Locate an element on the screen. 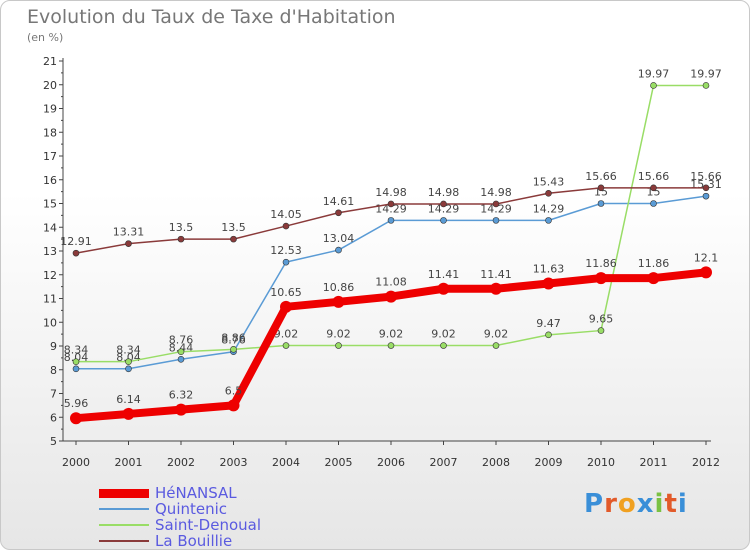  x-tick-label: 2011 is located at coordinates (654, 462).